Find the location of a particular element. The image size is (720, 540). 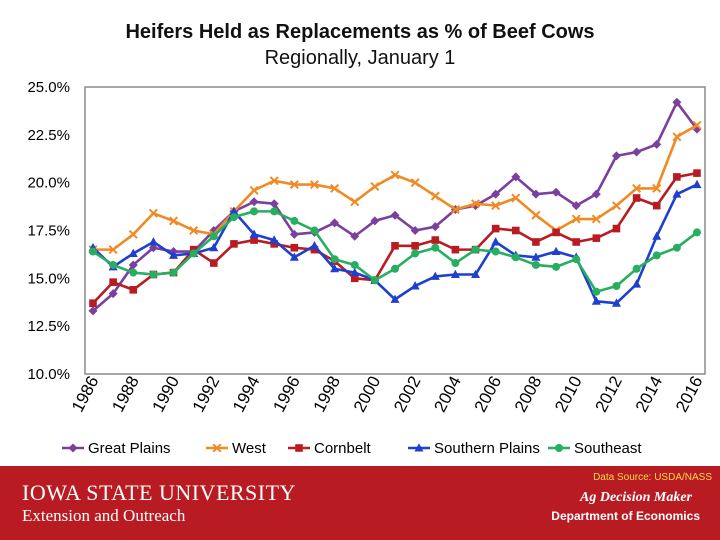

series-southeast is located at coordinates (395, 251).